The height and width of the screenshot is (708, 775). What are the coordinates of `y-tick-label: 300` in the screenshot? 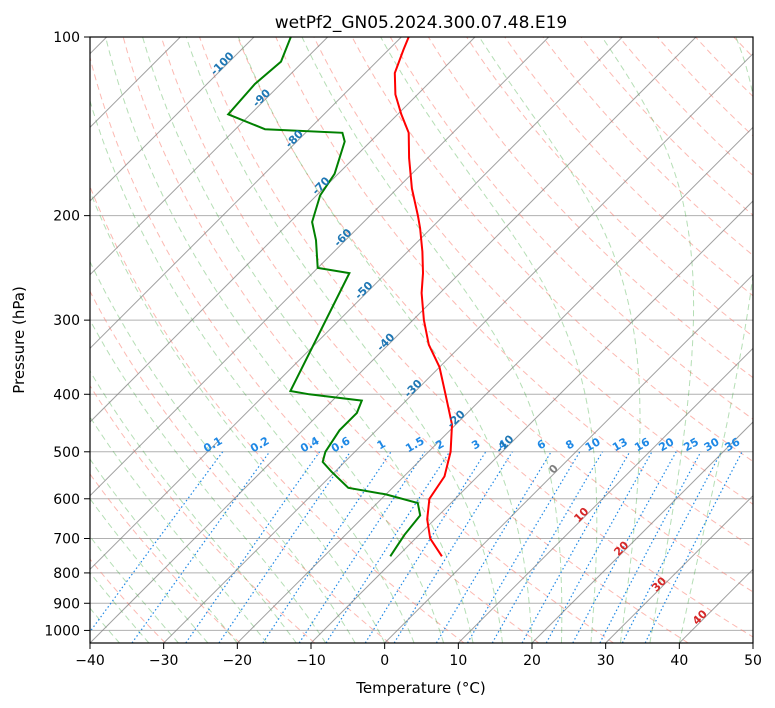 It's located at (66, 321).